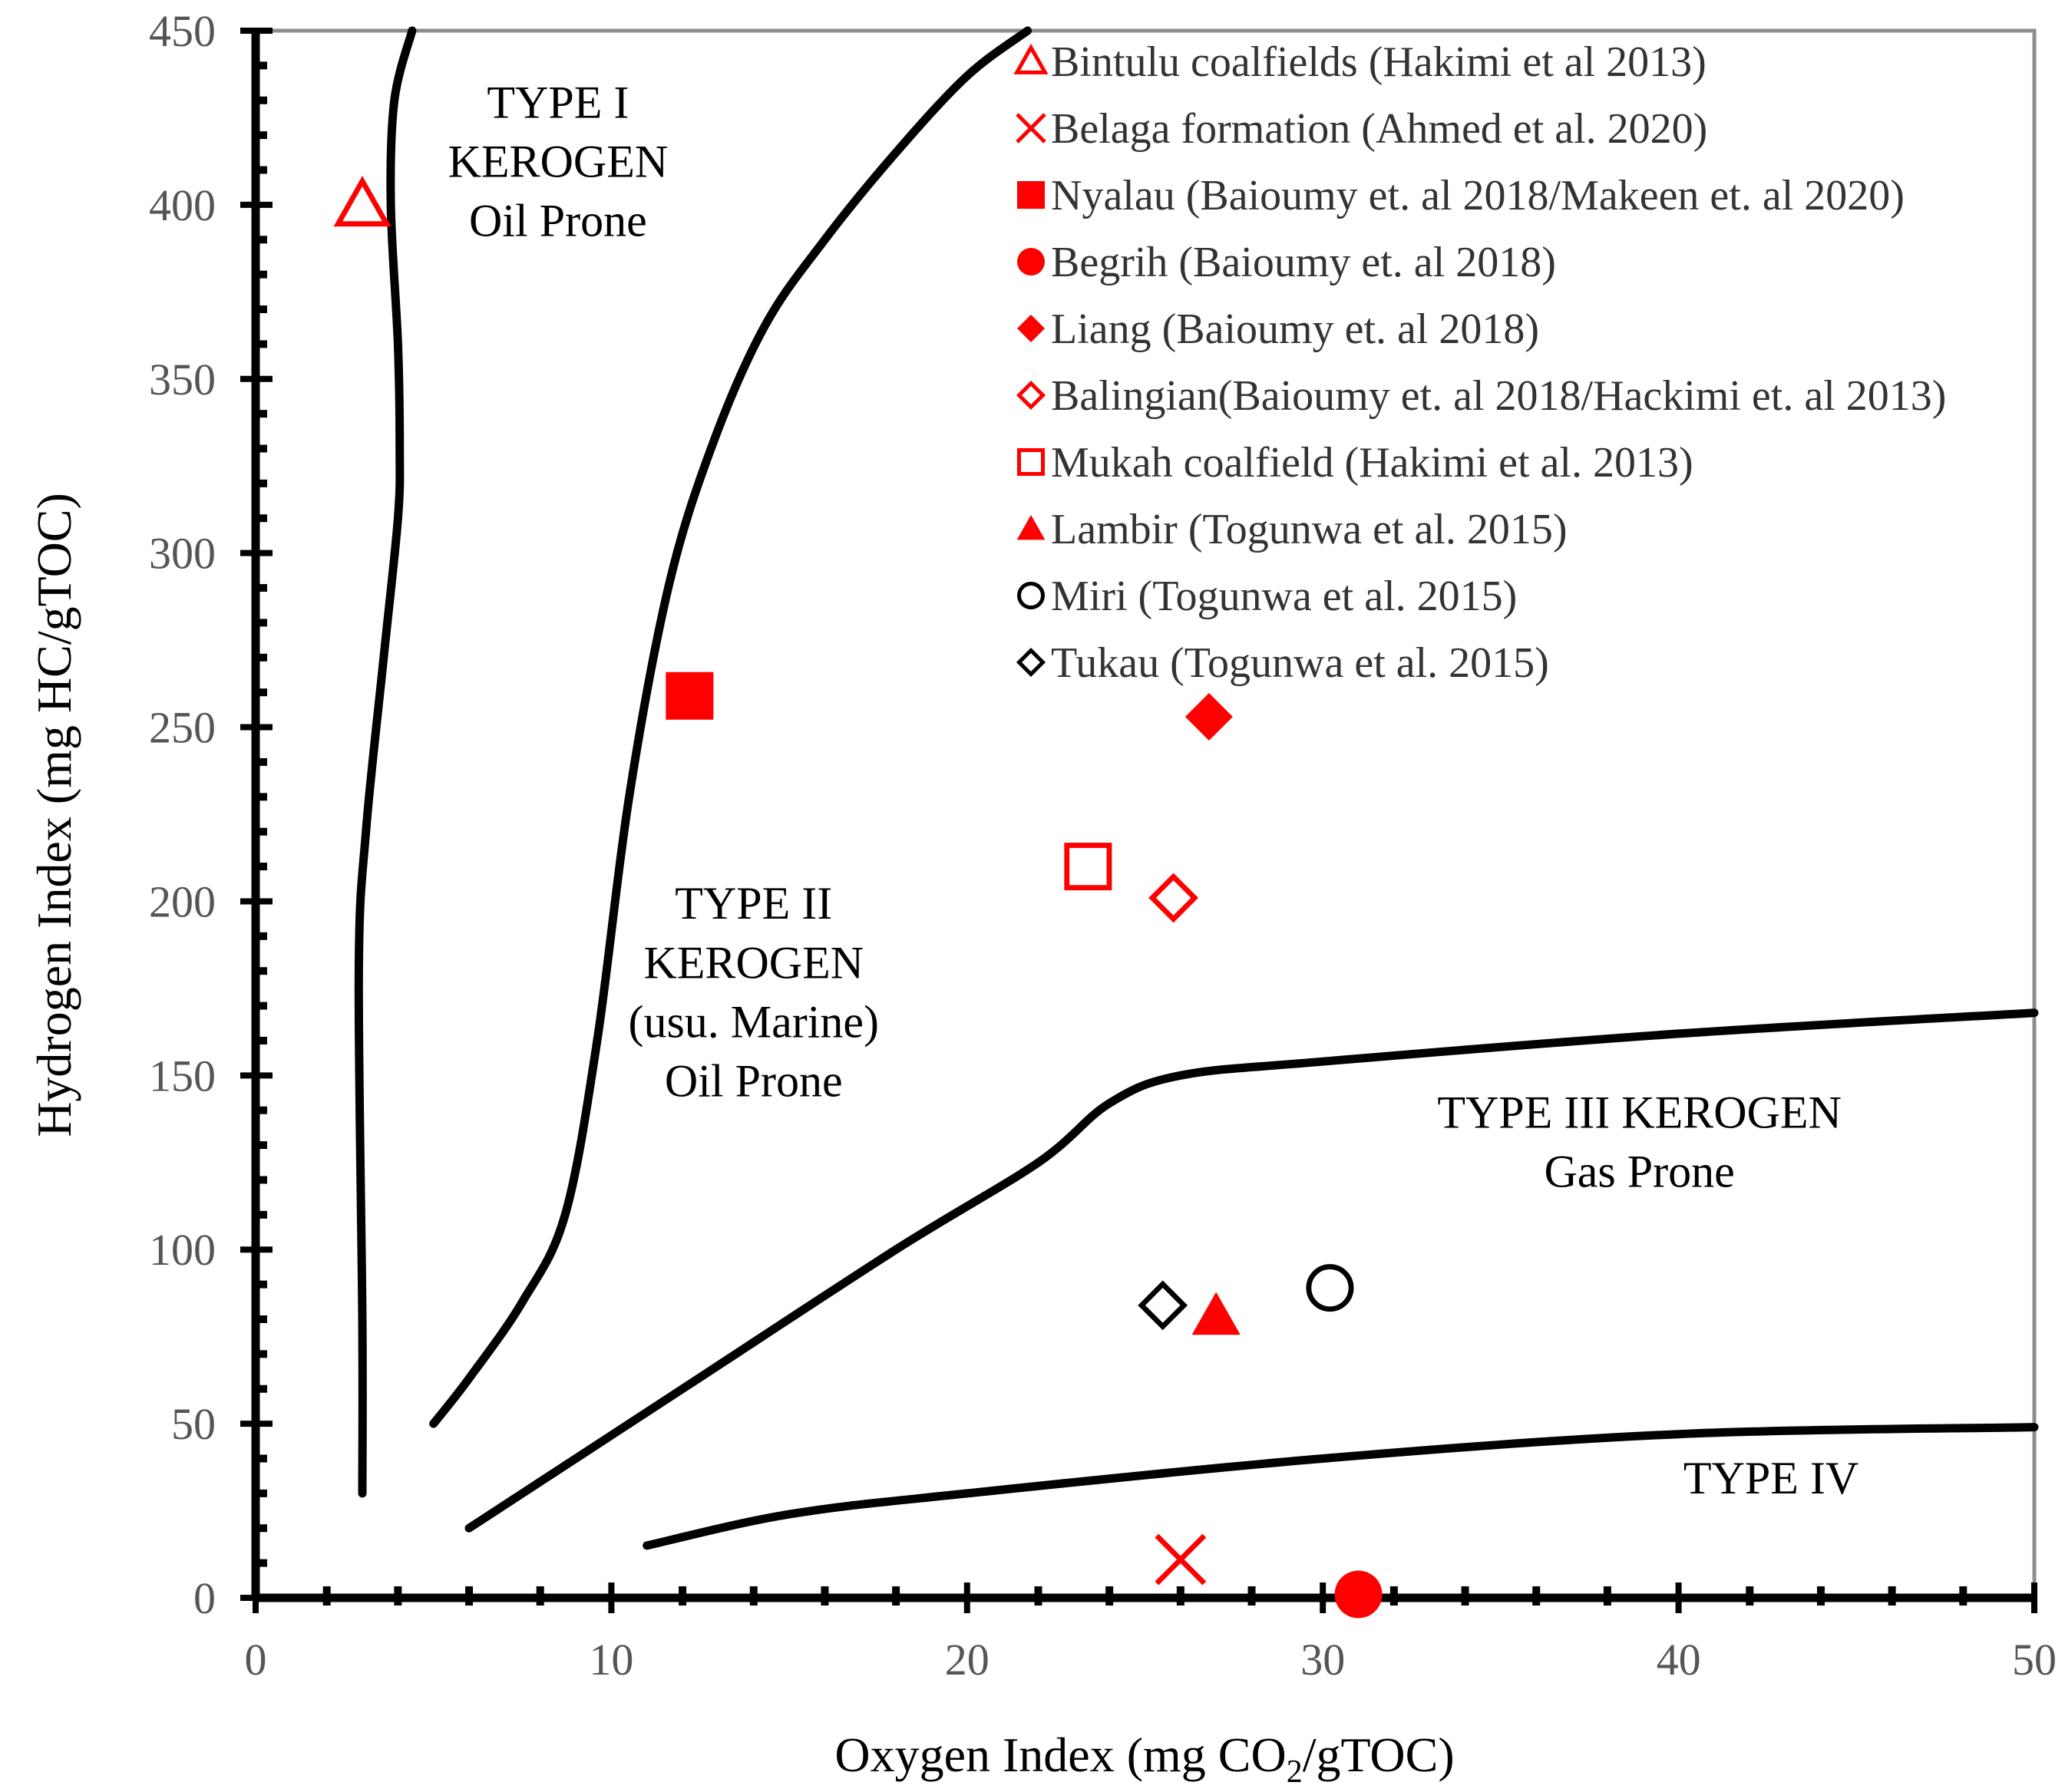 The height and width of the screenshot is (1792, 2065). I want to click on y-tick-label: 300, so click(182, 554).